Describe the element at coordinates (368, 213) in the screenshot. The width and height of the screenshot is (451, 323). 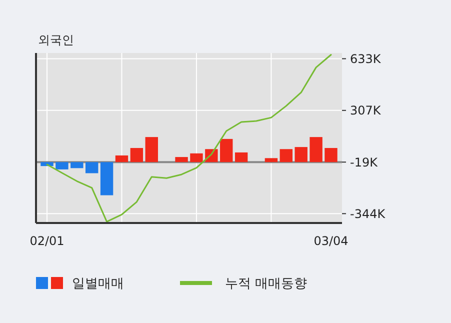
I see `y-tick-label: -344K` at that location.